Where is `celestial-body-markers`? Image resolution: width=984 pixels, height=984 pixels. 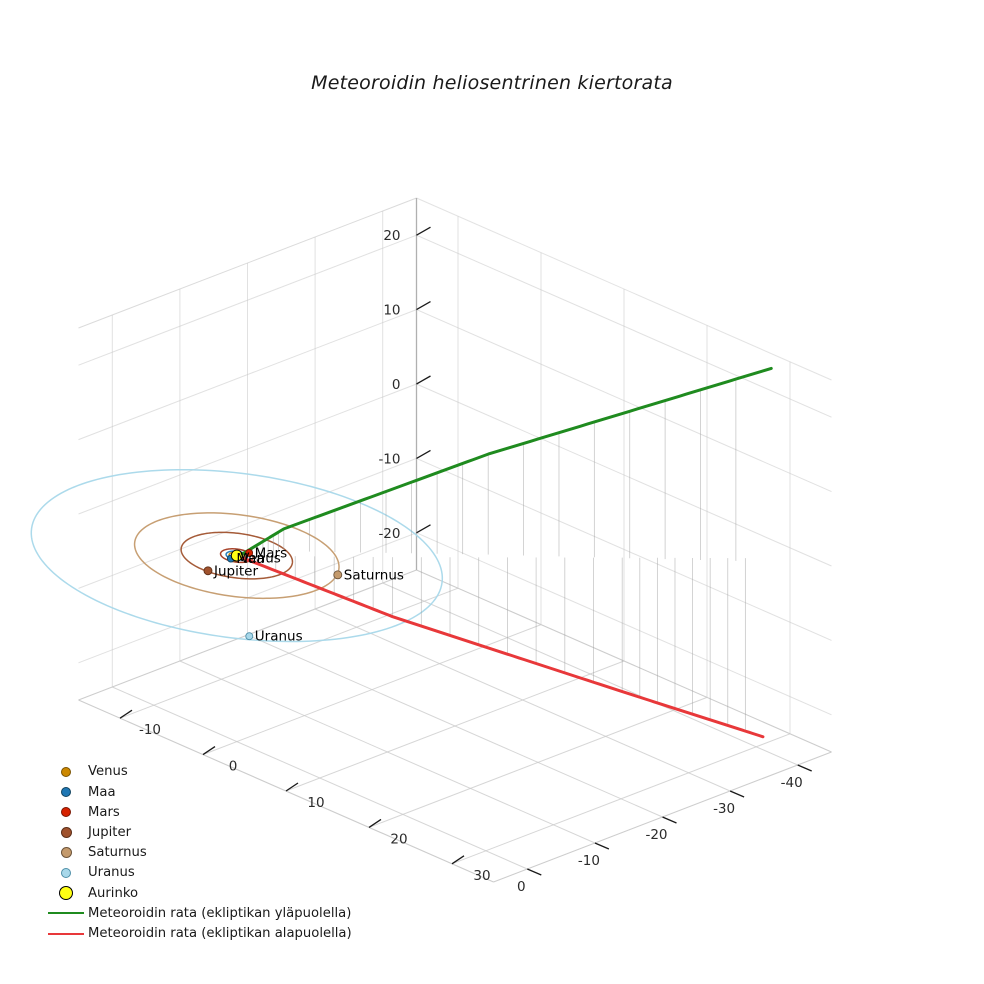 celestial-body-markers is located at coordinates (273, 594).